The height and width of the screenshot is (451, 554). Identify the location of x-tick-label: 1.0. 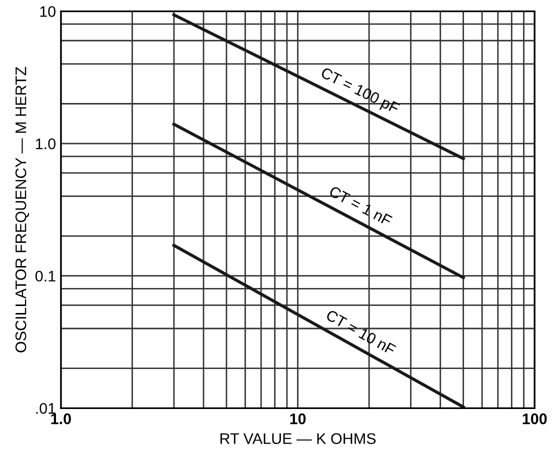
(61, 418).